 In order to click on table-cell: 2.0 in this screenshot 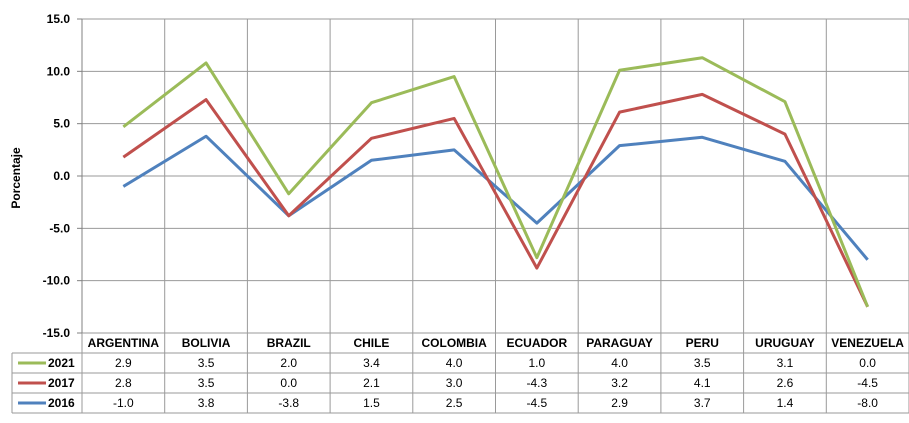, I will do `click(288, 363)`.